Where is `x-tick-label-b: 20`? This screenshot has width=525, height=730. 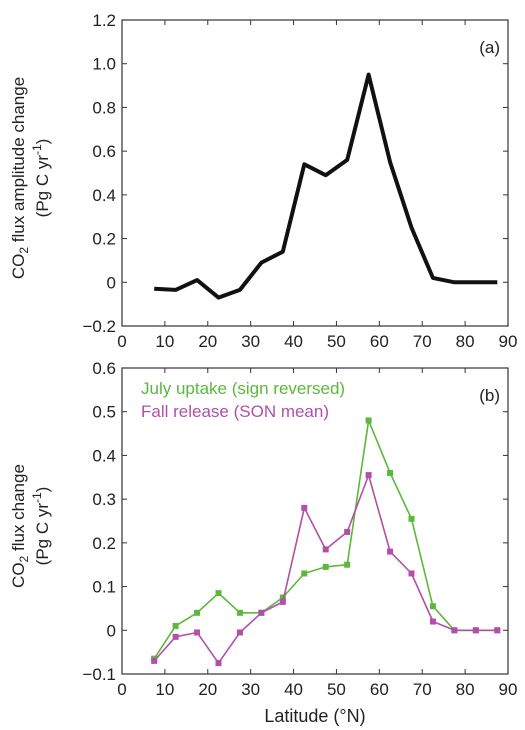
x-tick-label-b: 20 is located at coordinates (207, 689).